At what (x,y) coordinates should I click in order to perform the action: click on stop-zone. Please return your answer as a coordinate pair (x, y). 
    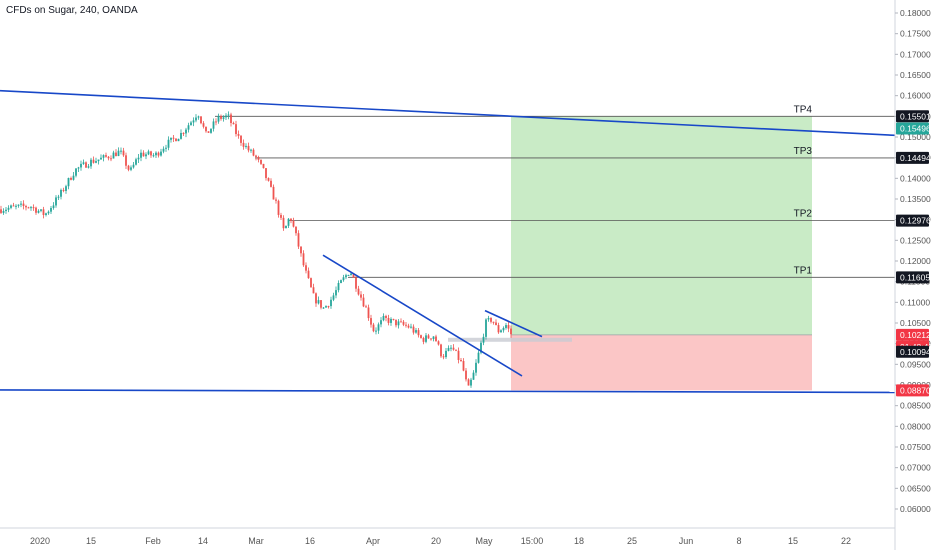
    Looking at the image, I should click on (661, 362).